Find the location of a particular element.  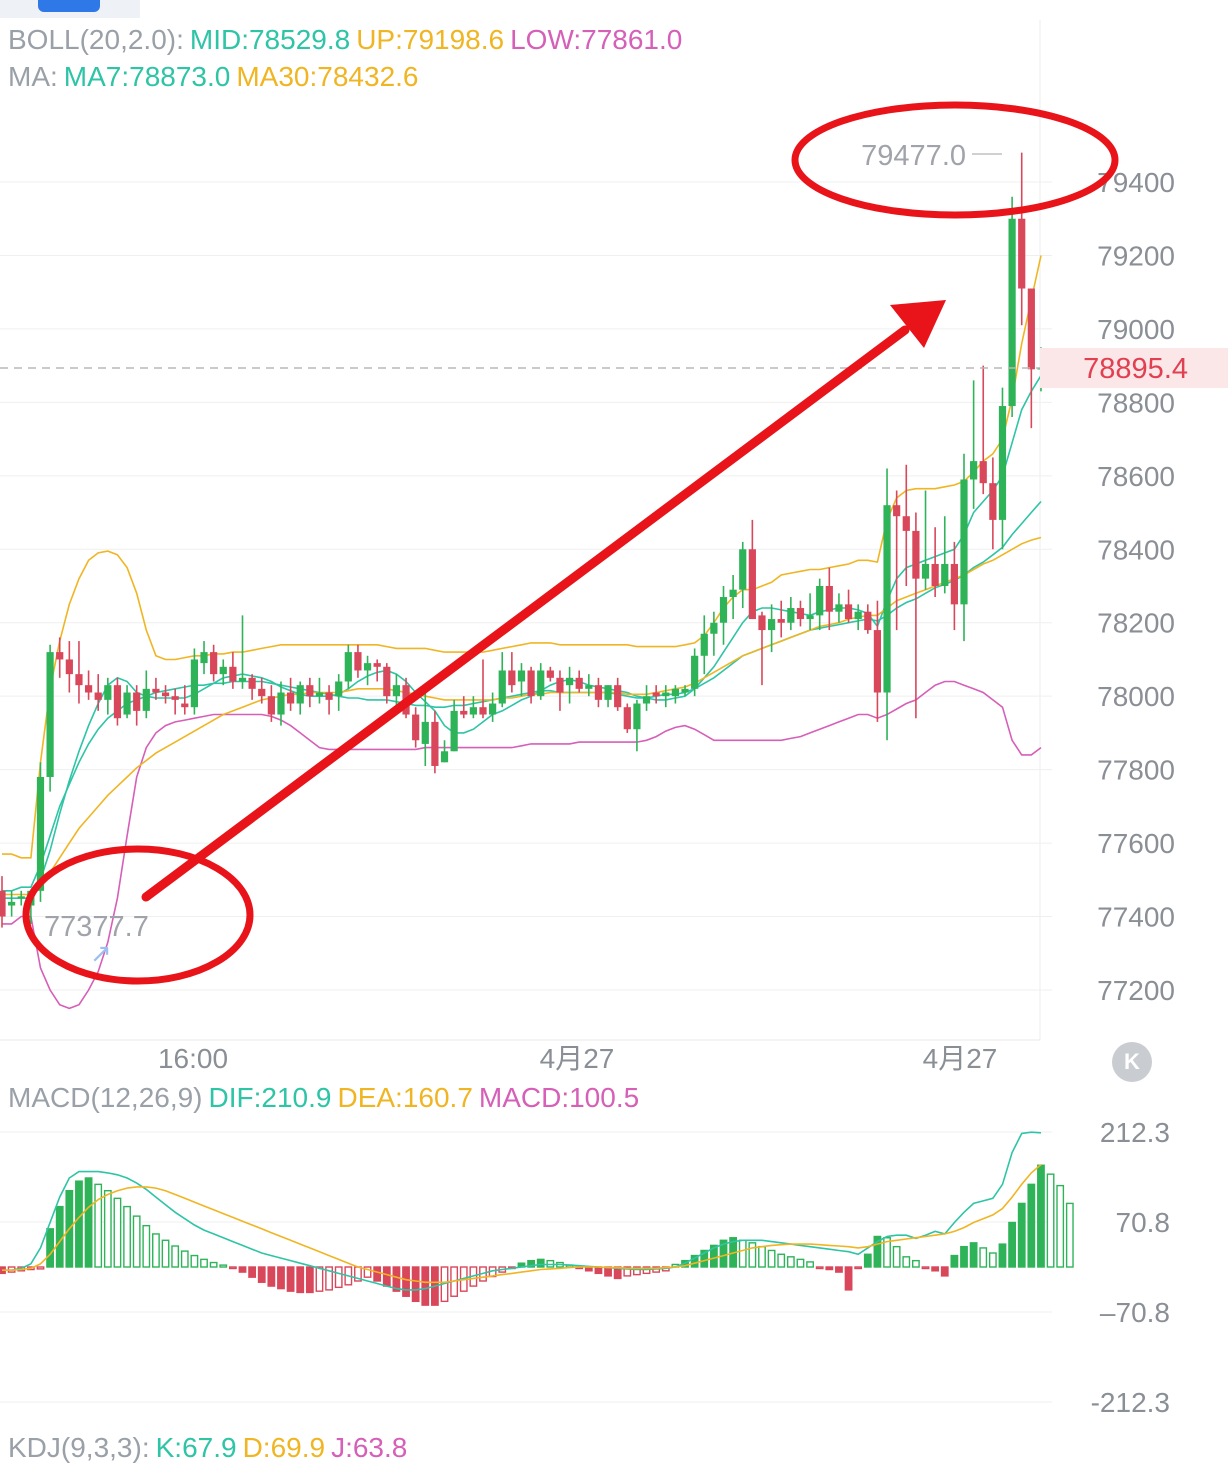

boll-mid: MID:78529.8 is located at coordinates (270, 39).